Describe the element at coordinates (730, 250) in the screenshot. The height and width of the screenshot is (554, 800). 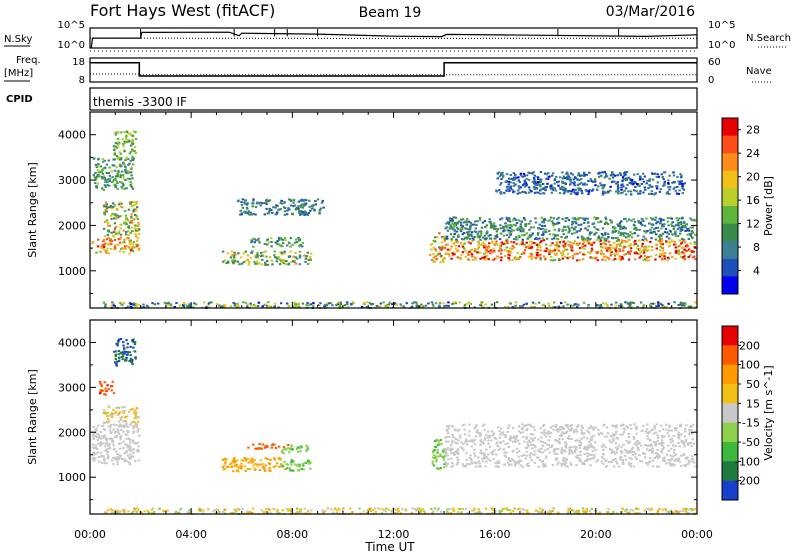
I see `colorbar-swatch` at that location.